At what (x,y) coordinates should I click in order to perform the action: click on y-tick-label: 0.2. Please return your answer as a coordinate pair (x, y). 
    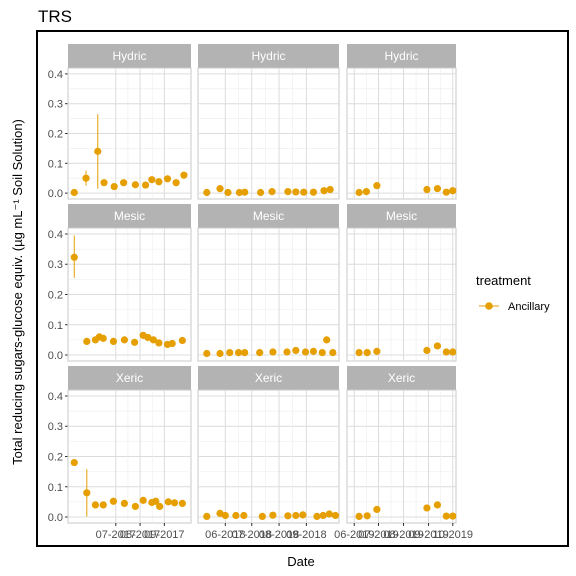
    Looking at the image, I should click on (55, 458).